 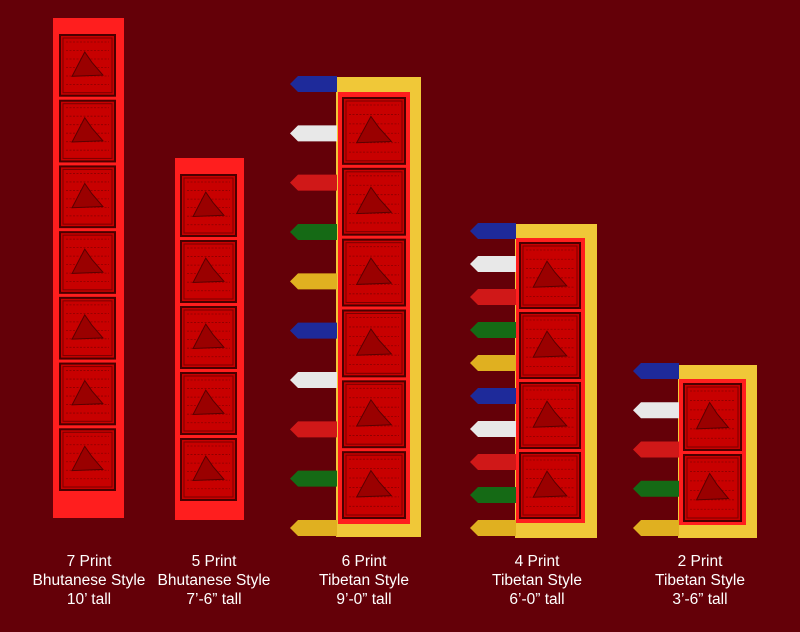 I want to click on flag-7-print-bhutanese, so click(x=88, y=268).